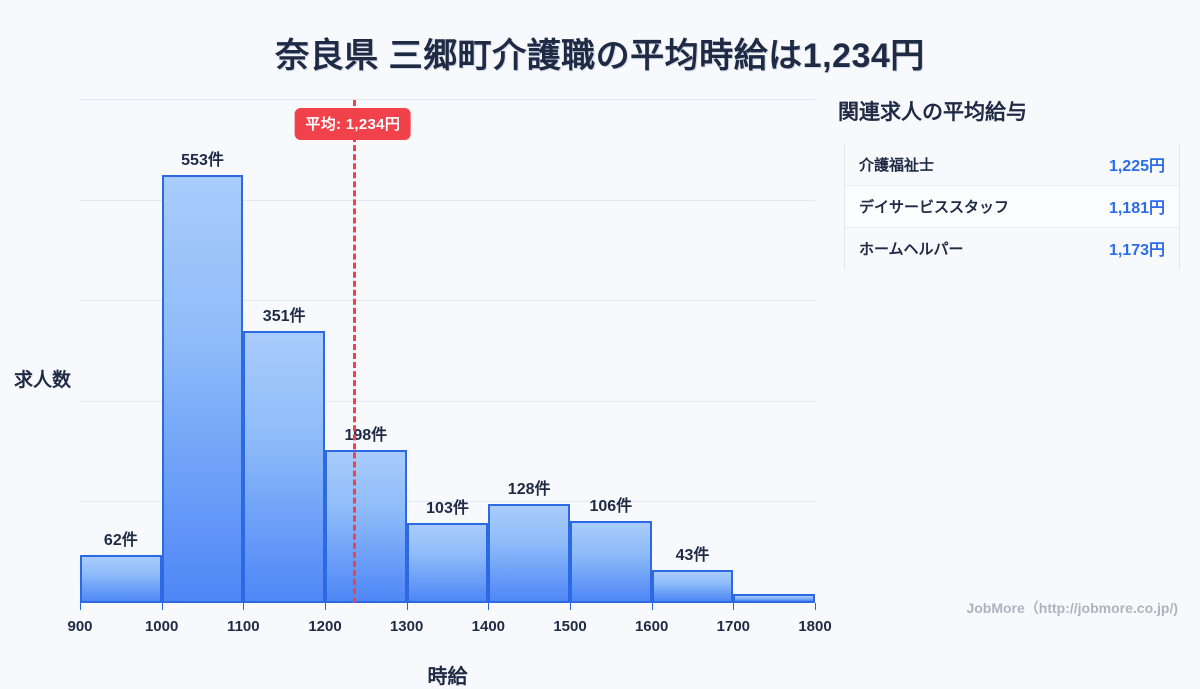 The width and height of the screenshot is (1200, 689). Describe the element at coordinates (1136, 250) in the screenshot. I see `salary-row-value: 1,173円` at that location.